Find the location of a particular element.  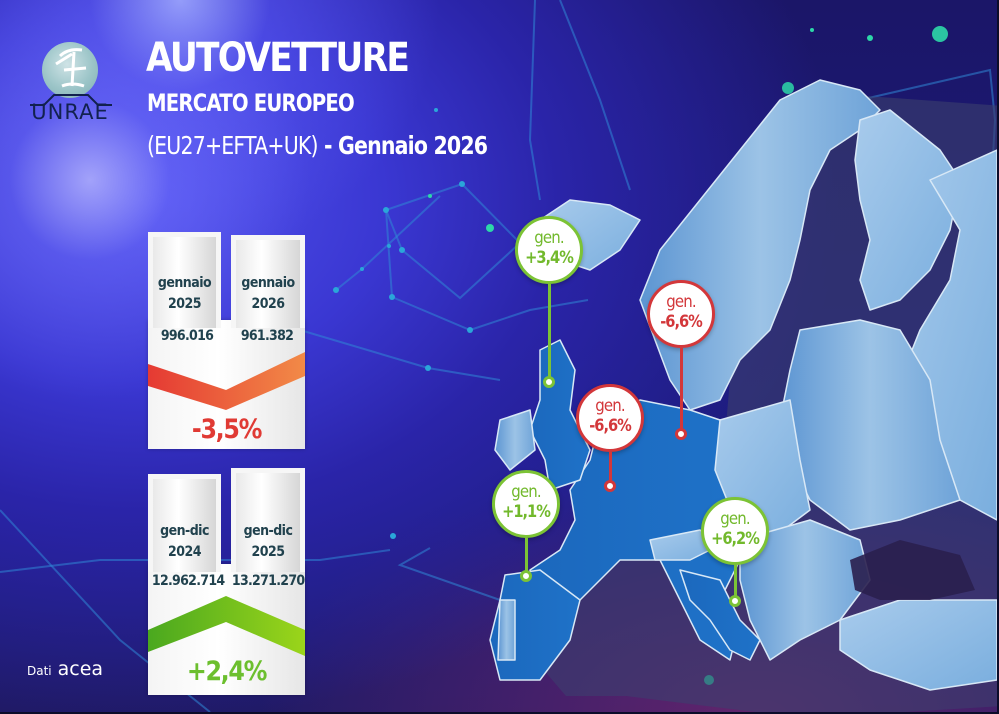

left-value: 12.962.714 is located at coordinates (188, 581).